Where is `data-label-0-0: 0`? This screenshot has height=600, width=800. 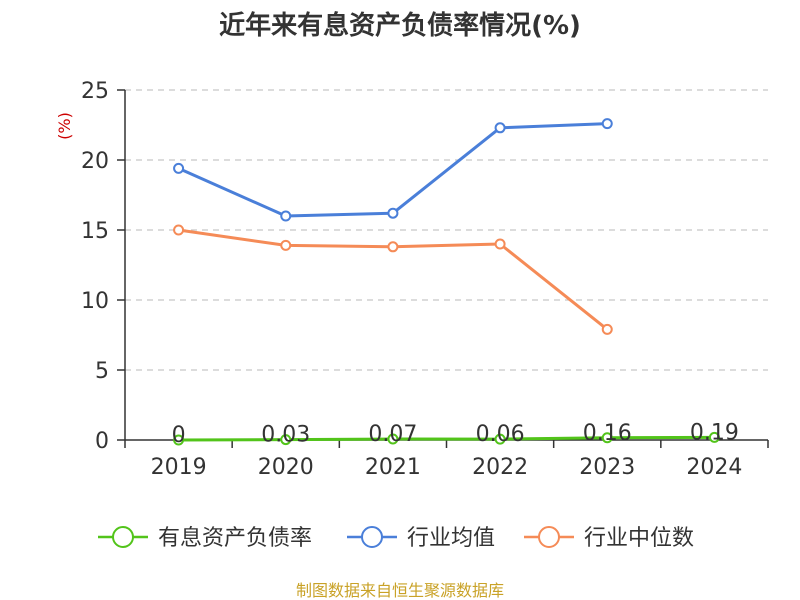 data-label-0-0: 0 is located at coordinates (179, 435).